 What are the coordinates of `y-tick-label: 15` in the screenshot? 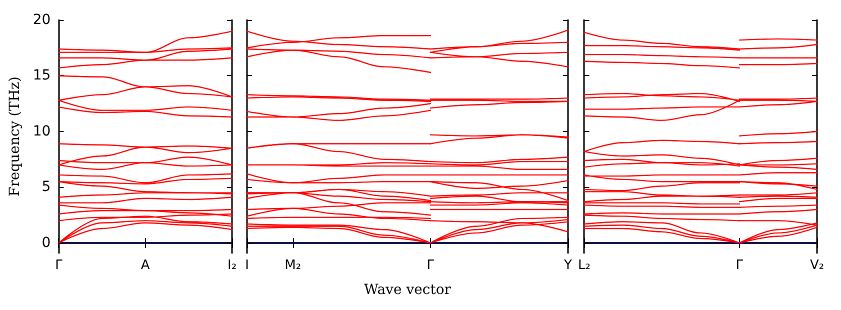 It's located at (41, 76).